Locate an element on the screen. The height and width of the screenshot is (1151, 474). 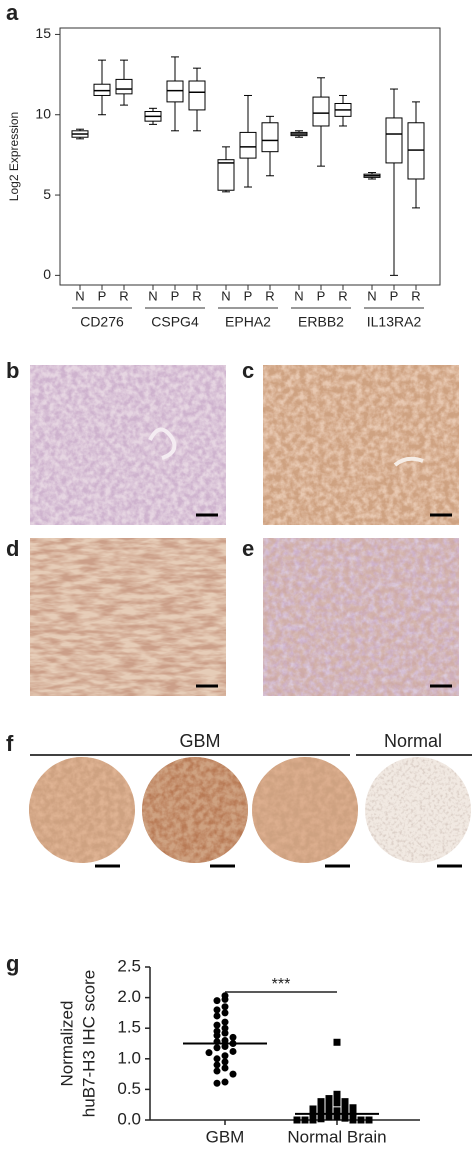
group-label: EPHA2 is located at coordinates (248, 322).